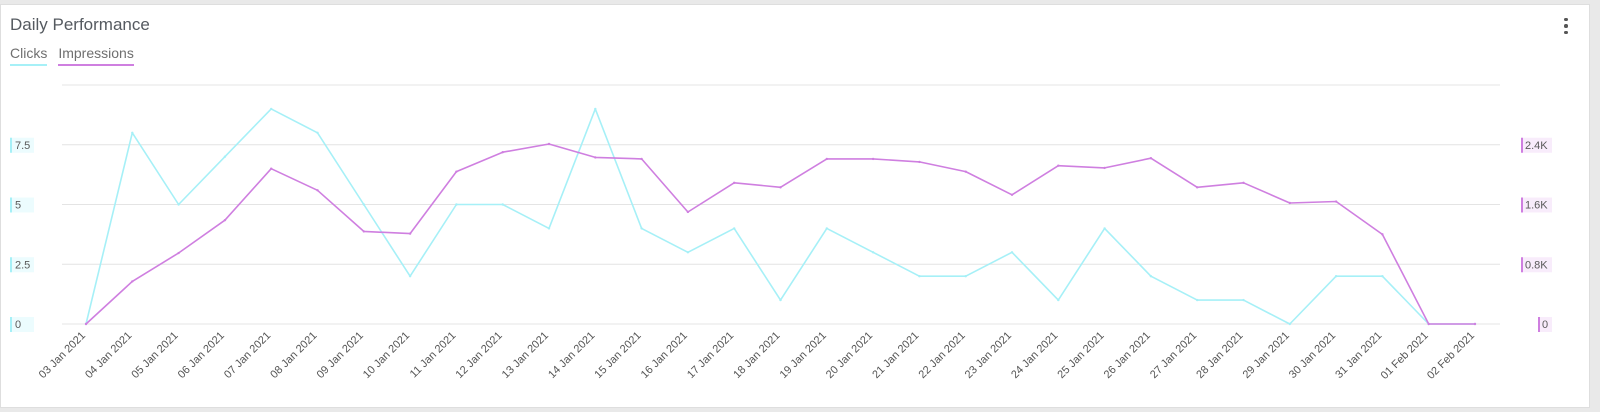  What do you see at coordinates (1536, 265) in the screenshot?
I see `y-tick-label-right: 0.8K` at bounding box center [1536, 265].